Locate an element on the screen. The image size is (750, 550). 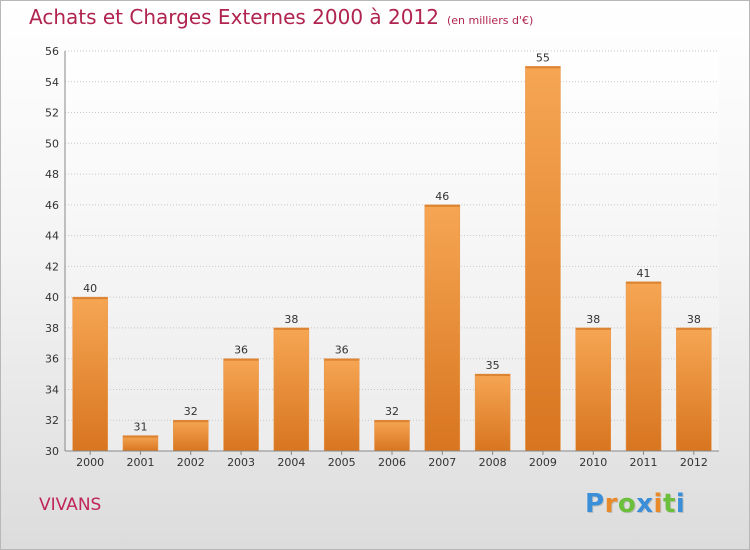
bar-2012 is located at coordinates (694, 389).